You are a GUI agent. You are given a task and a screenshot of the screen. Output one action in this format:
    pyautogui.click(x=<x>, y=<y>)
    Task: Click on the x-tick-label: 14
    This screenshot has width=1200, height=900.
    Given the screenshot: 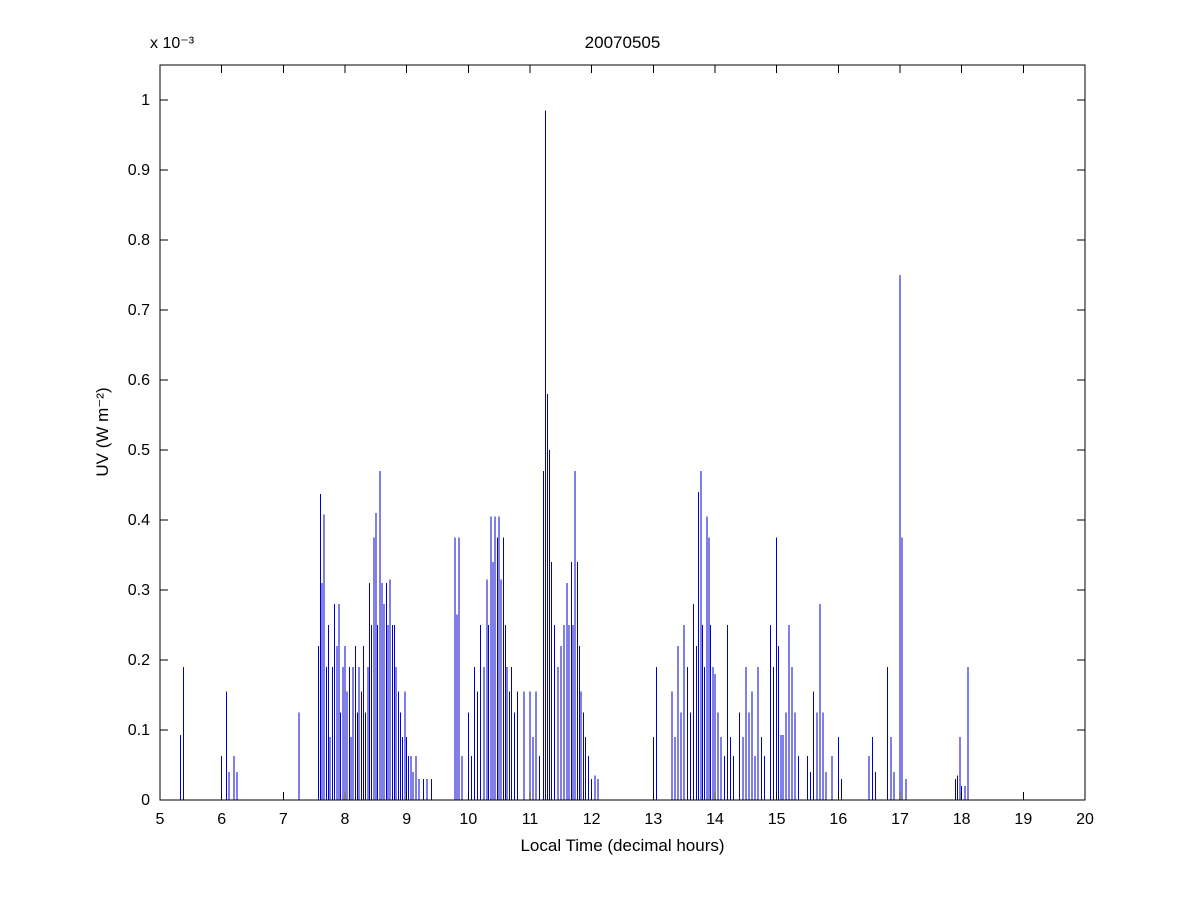 What is the action you would take?
    pyautogui.click(x=715, y=819)
    